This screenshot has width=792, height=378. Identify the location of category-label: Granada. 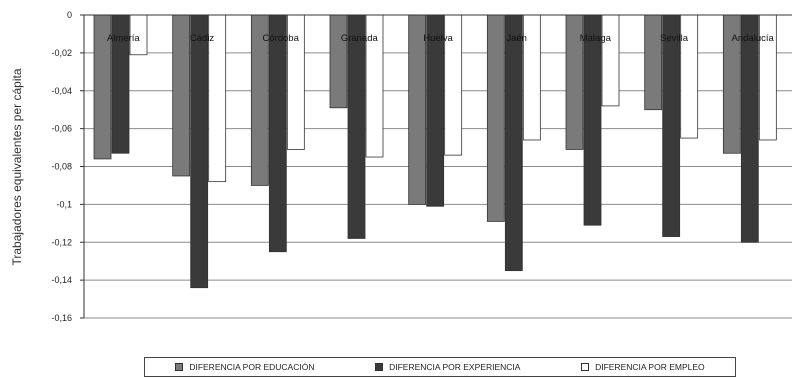
(360, 38).